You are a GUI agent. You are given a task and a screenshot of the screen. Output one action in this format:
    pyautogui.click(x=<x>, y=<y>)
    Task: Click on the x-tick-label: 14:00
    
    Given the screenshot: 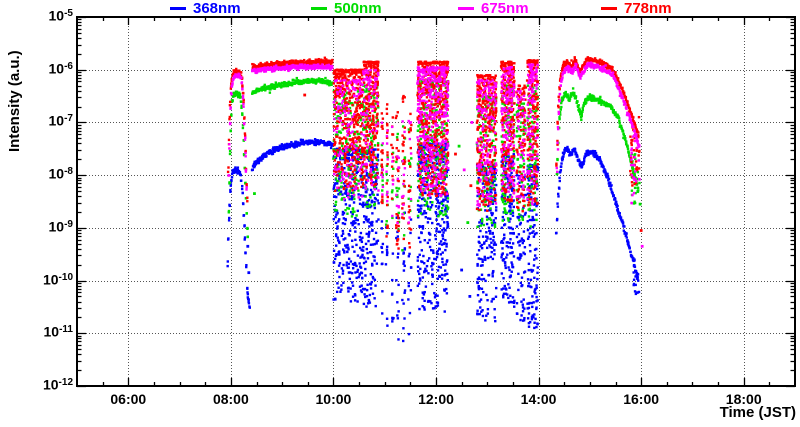 What is the action you would take?
    pyautogui.click(x=538, y=399)
    